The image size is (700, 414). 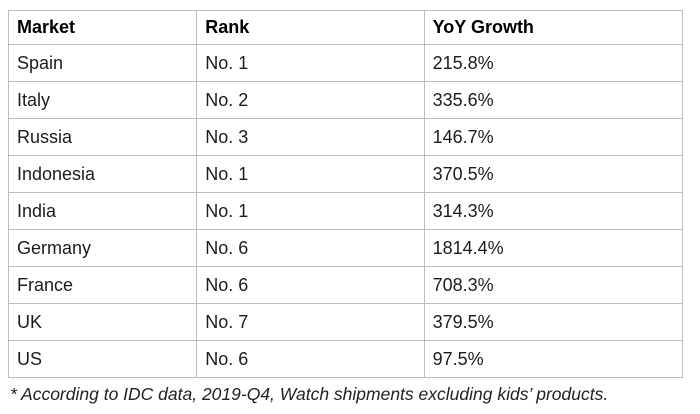 I want to click on table-header-row: Market Rank YoY Growth, so click(x=345, y=27).